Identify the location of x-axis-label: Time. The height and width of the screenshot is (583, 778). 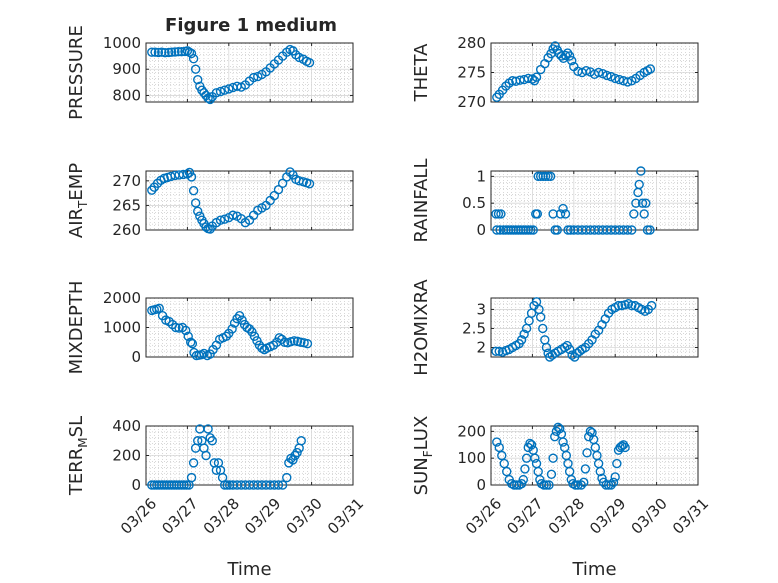
(593, 569).